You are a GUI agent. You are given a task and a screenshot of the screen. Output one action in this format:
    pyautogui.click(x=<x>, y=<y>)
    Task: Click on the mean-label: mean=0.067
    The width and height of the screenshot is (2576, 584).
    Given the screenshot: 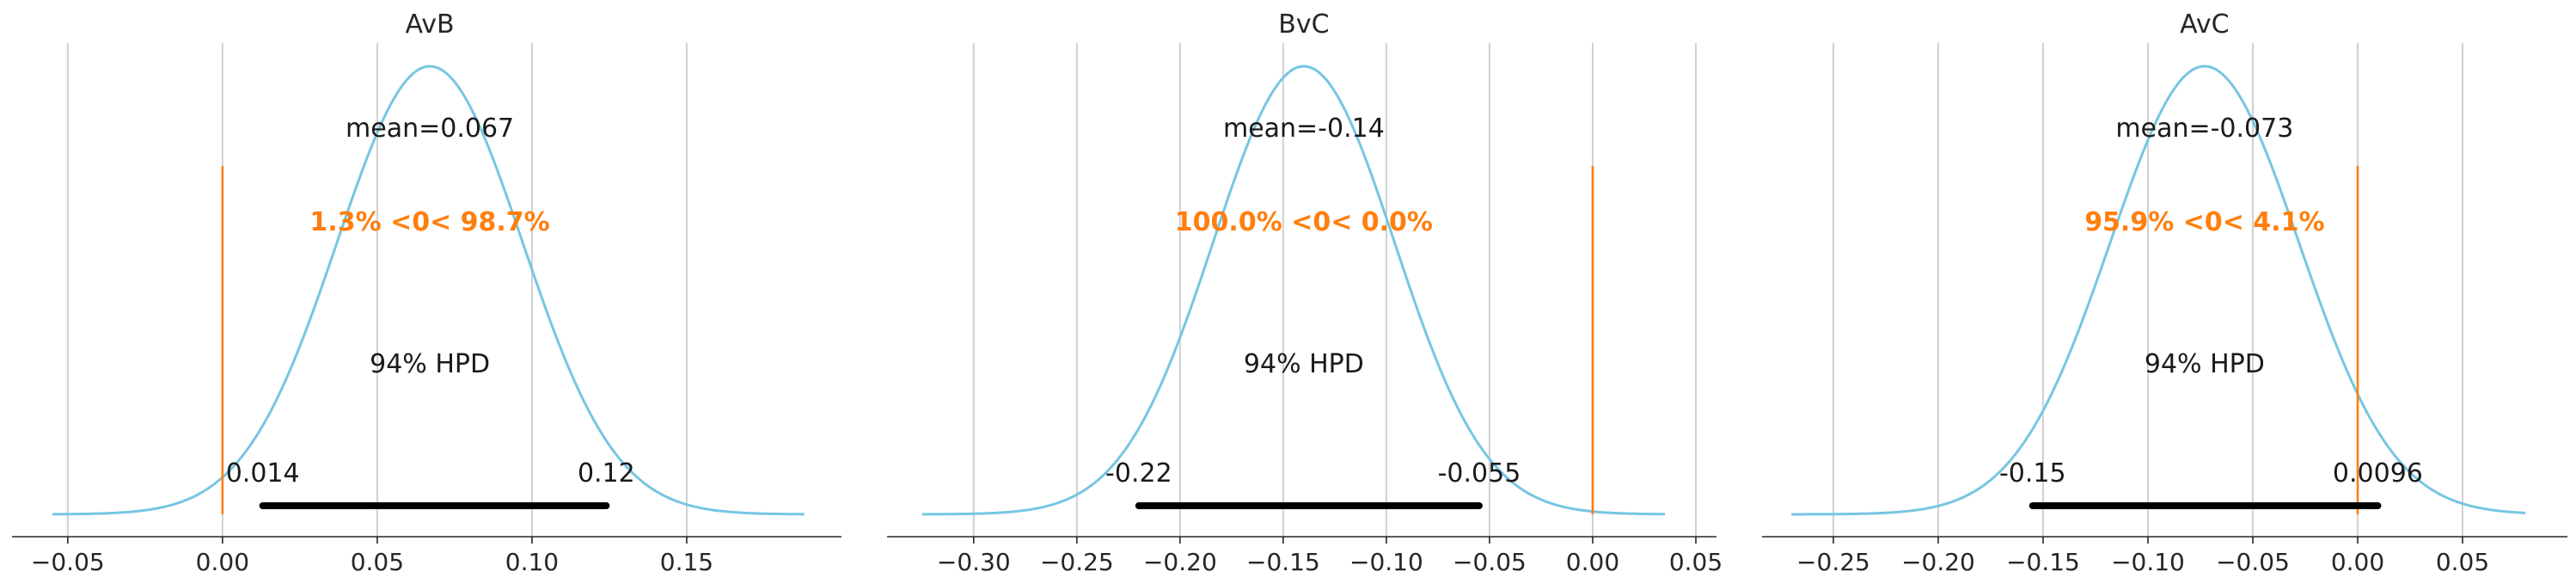 What is the action you would take?
    pyautogui.click(x=430, y=129)
    